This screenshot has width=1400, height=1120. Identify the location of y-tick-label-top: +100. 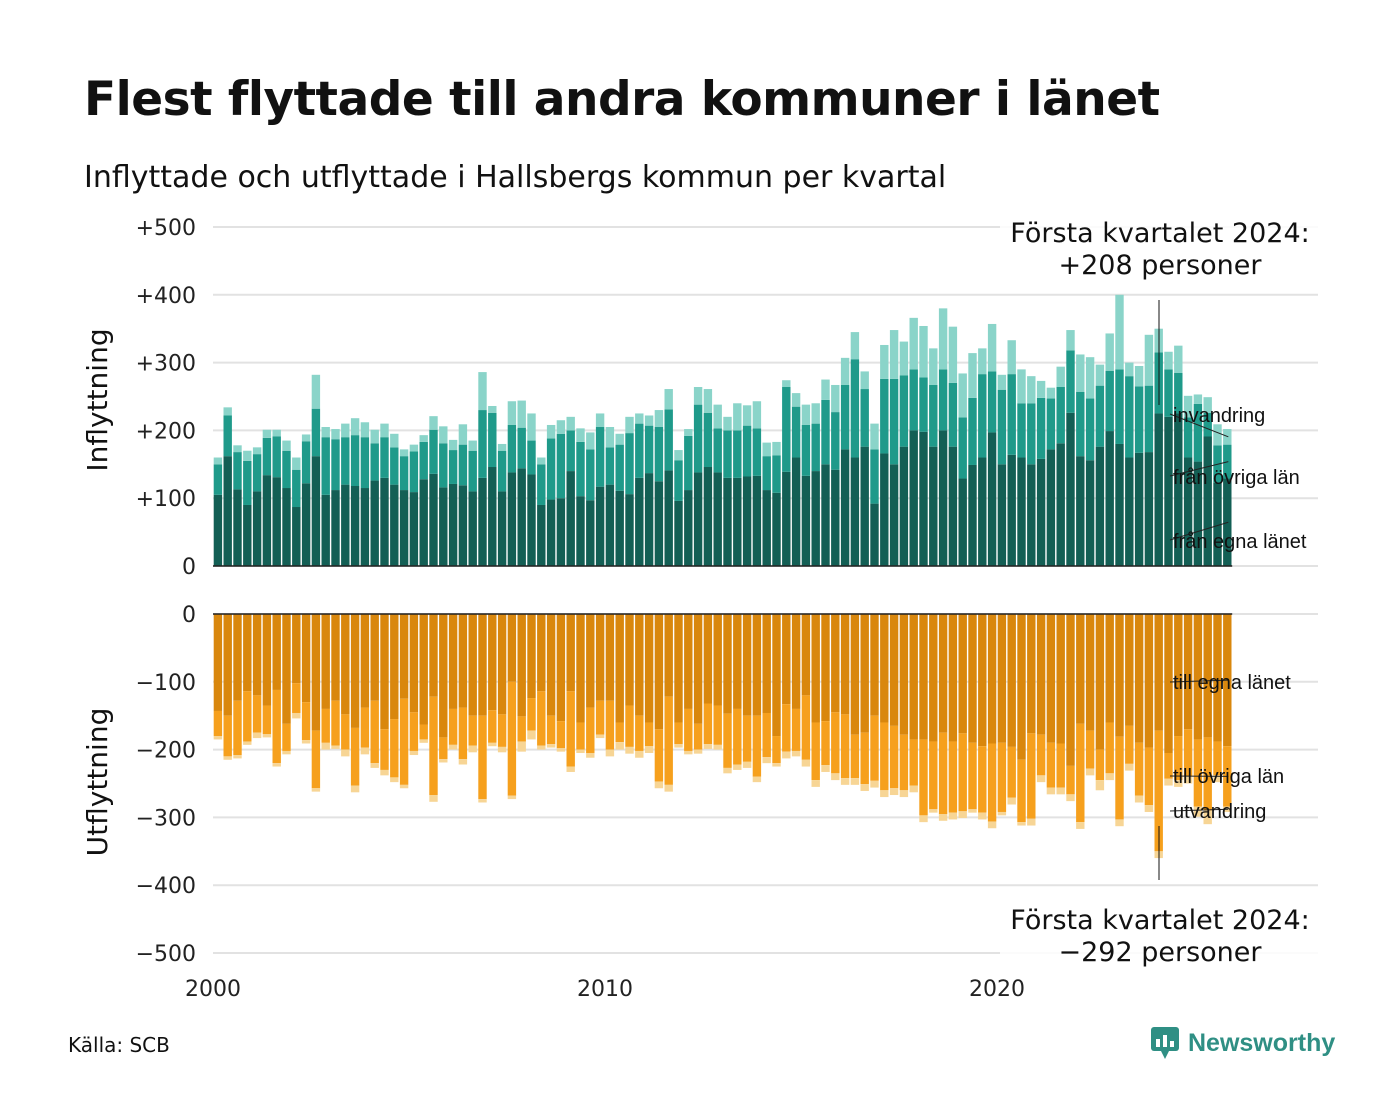
(166, 499).